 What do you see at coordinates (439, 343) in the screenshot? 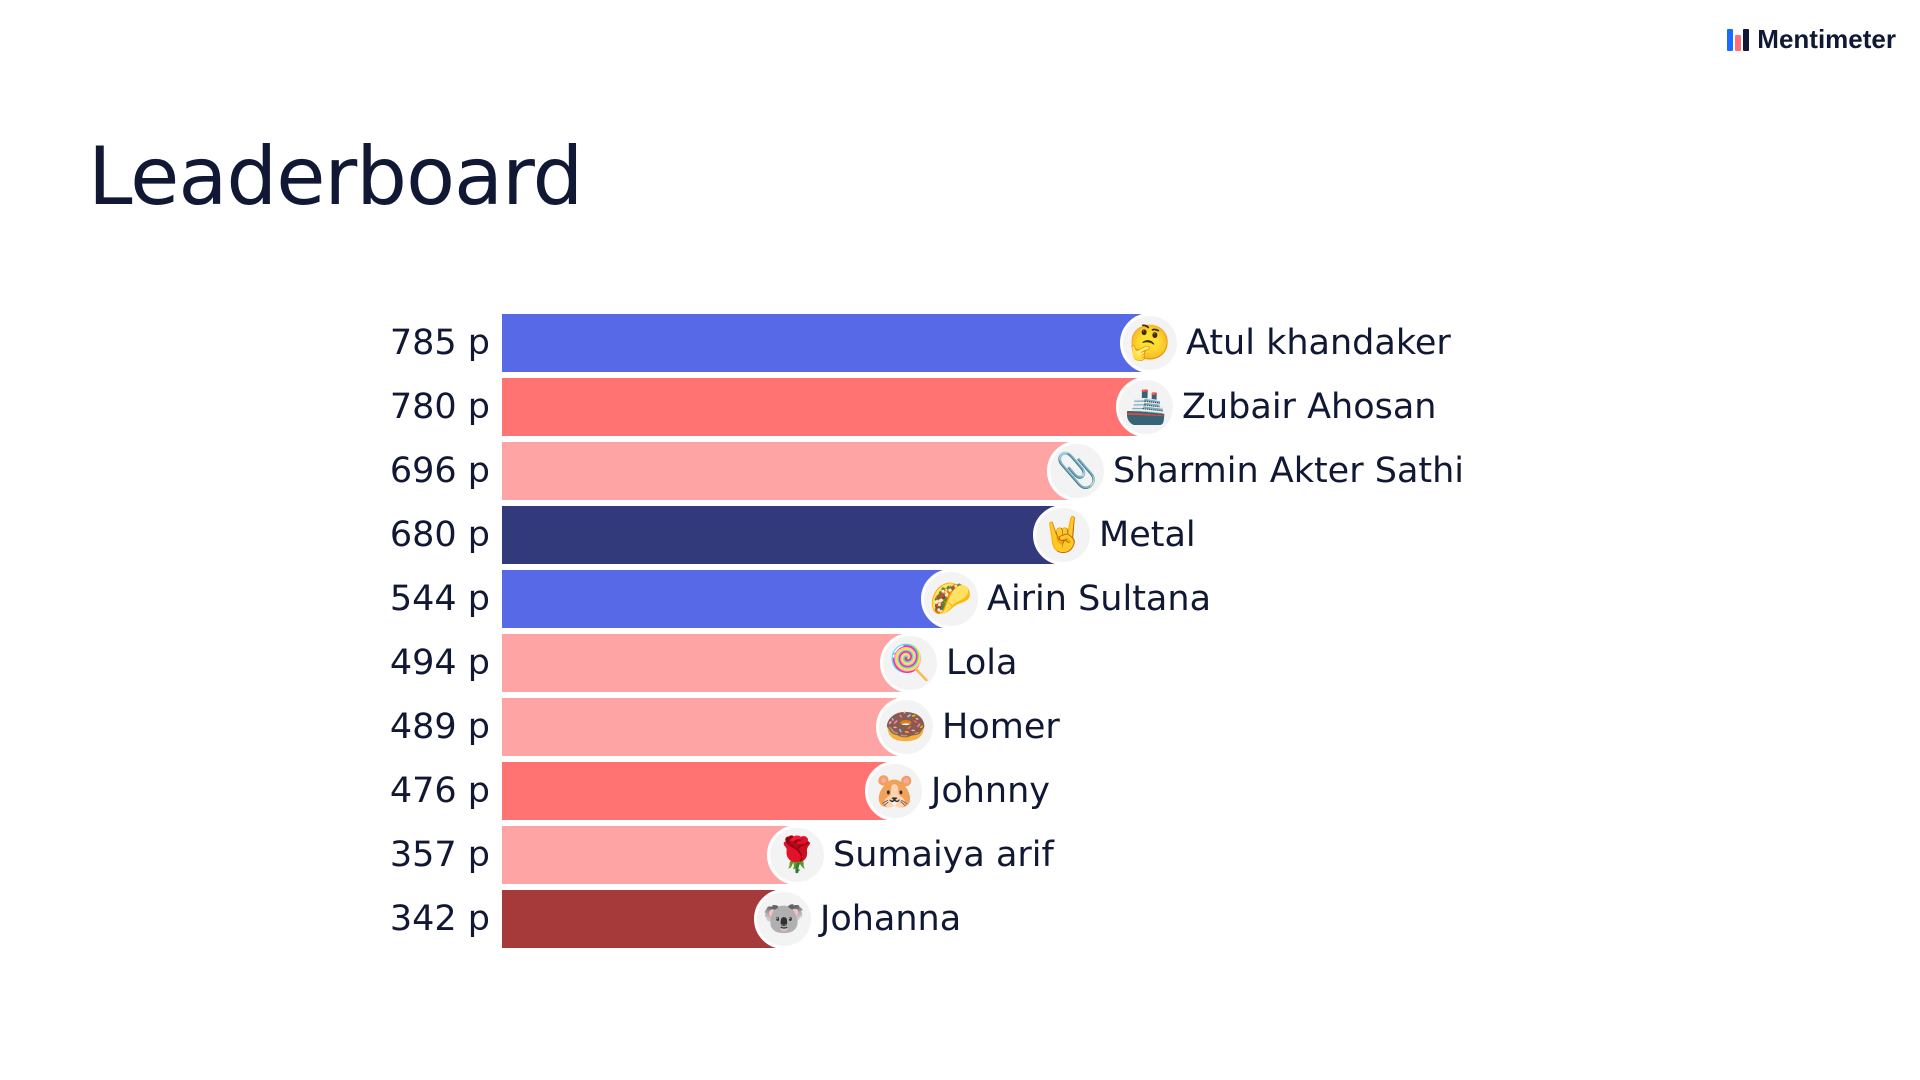
I see `score-label: 785 p` at bounding box center [439, 343].